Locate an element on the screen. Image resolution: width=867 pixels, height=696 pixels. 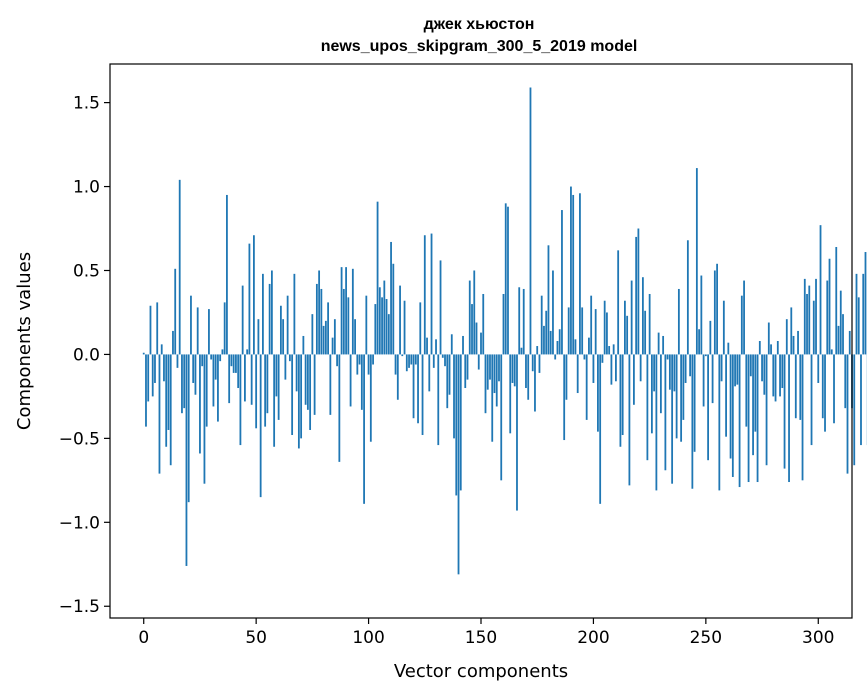
x-tick-label: 150 is located at coordinates (481, 638).